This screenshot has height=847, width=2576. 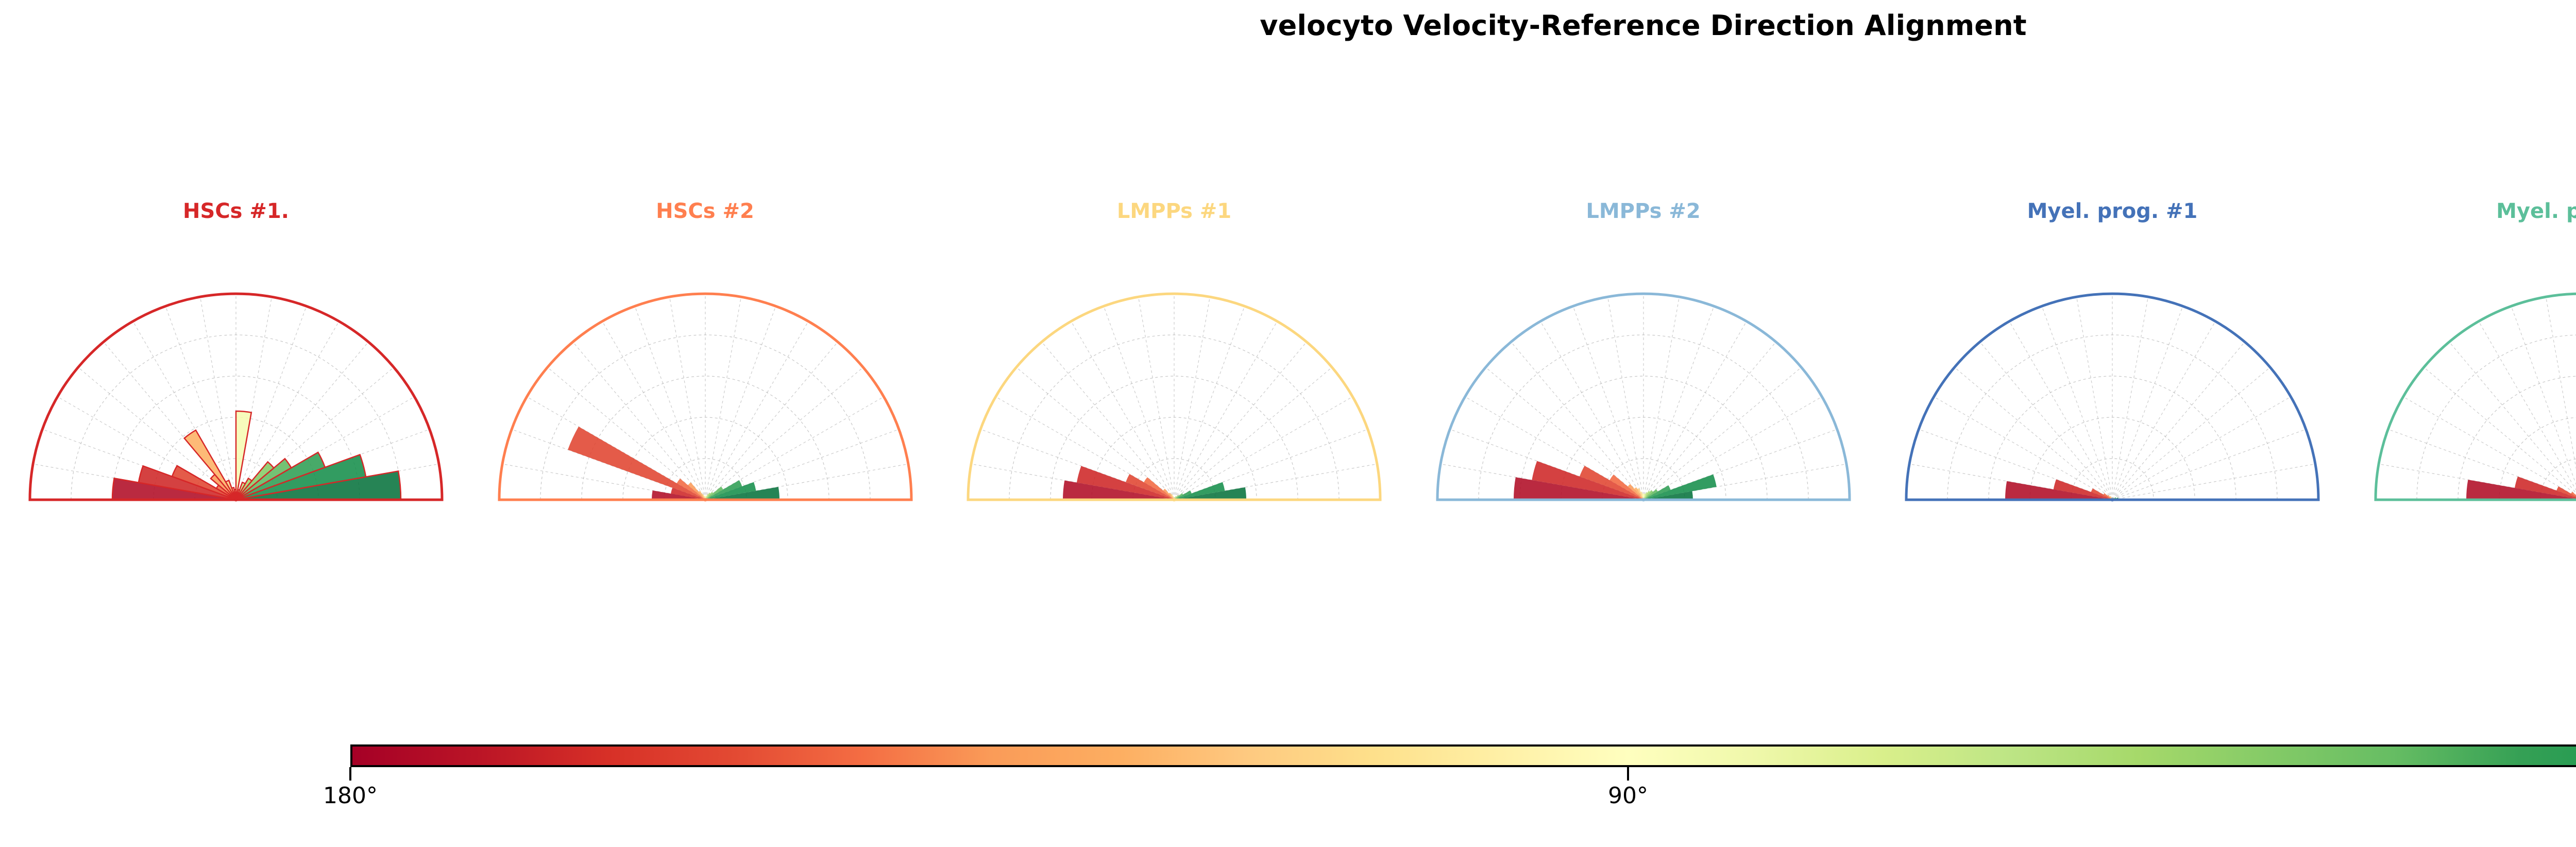 I want to click on polar-panel-2: HSCs #2, so click(x=705, y=361).